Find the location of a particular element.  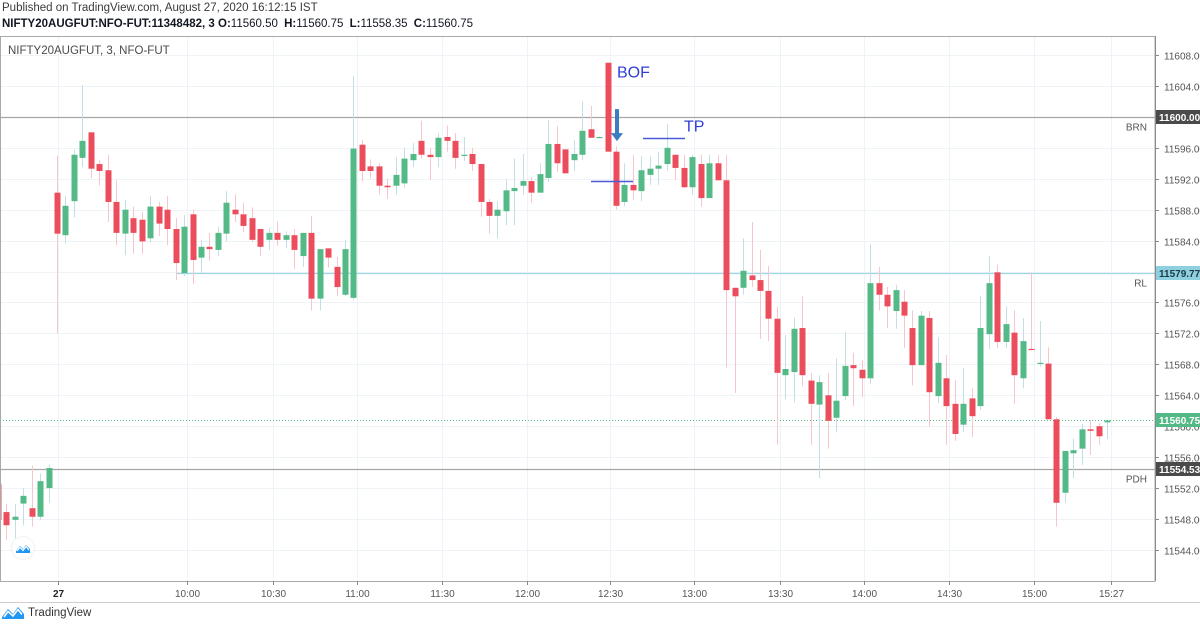

tradingview-floating-logo is located at coordinates (23, 548).